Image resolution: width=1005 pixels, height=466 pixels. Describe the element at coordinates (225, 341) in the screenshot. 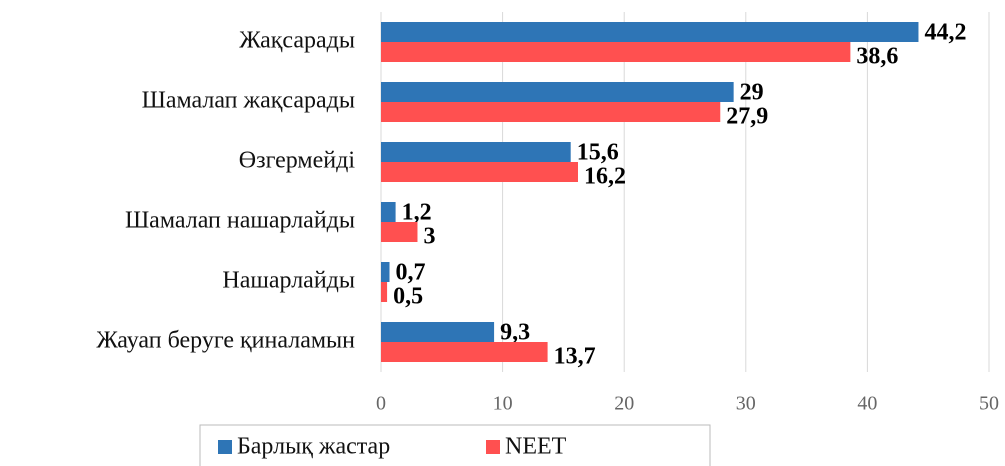

I see `category-label: Жауап беруге қиналамын` at that location.